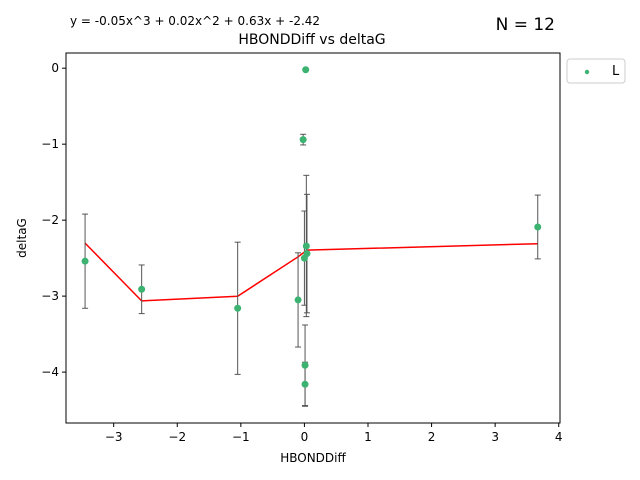 The image size is (640, 480). What do you see at coordinates (559, 437) in the screenshot?
I see `x-tick-label: 4` at bounding box center [559, 437].